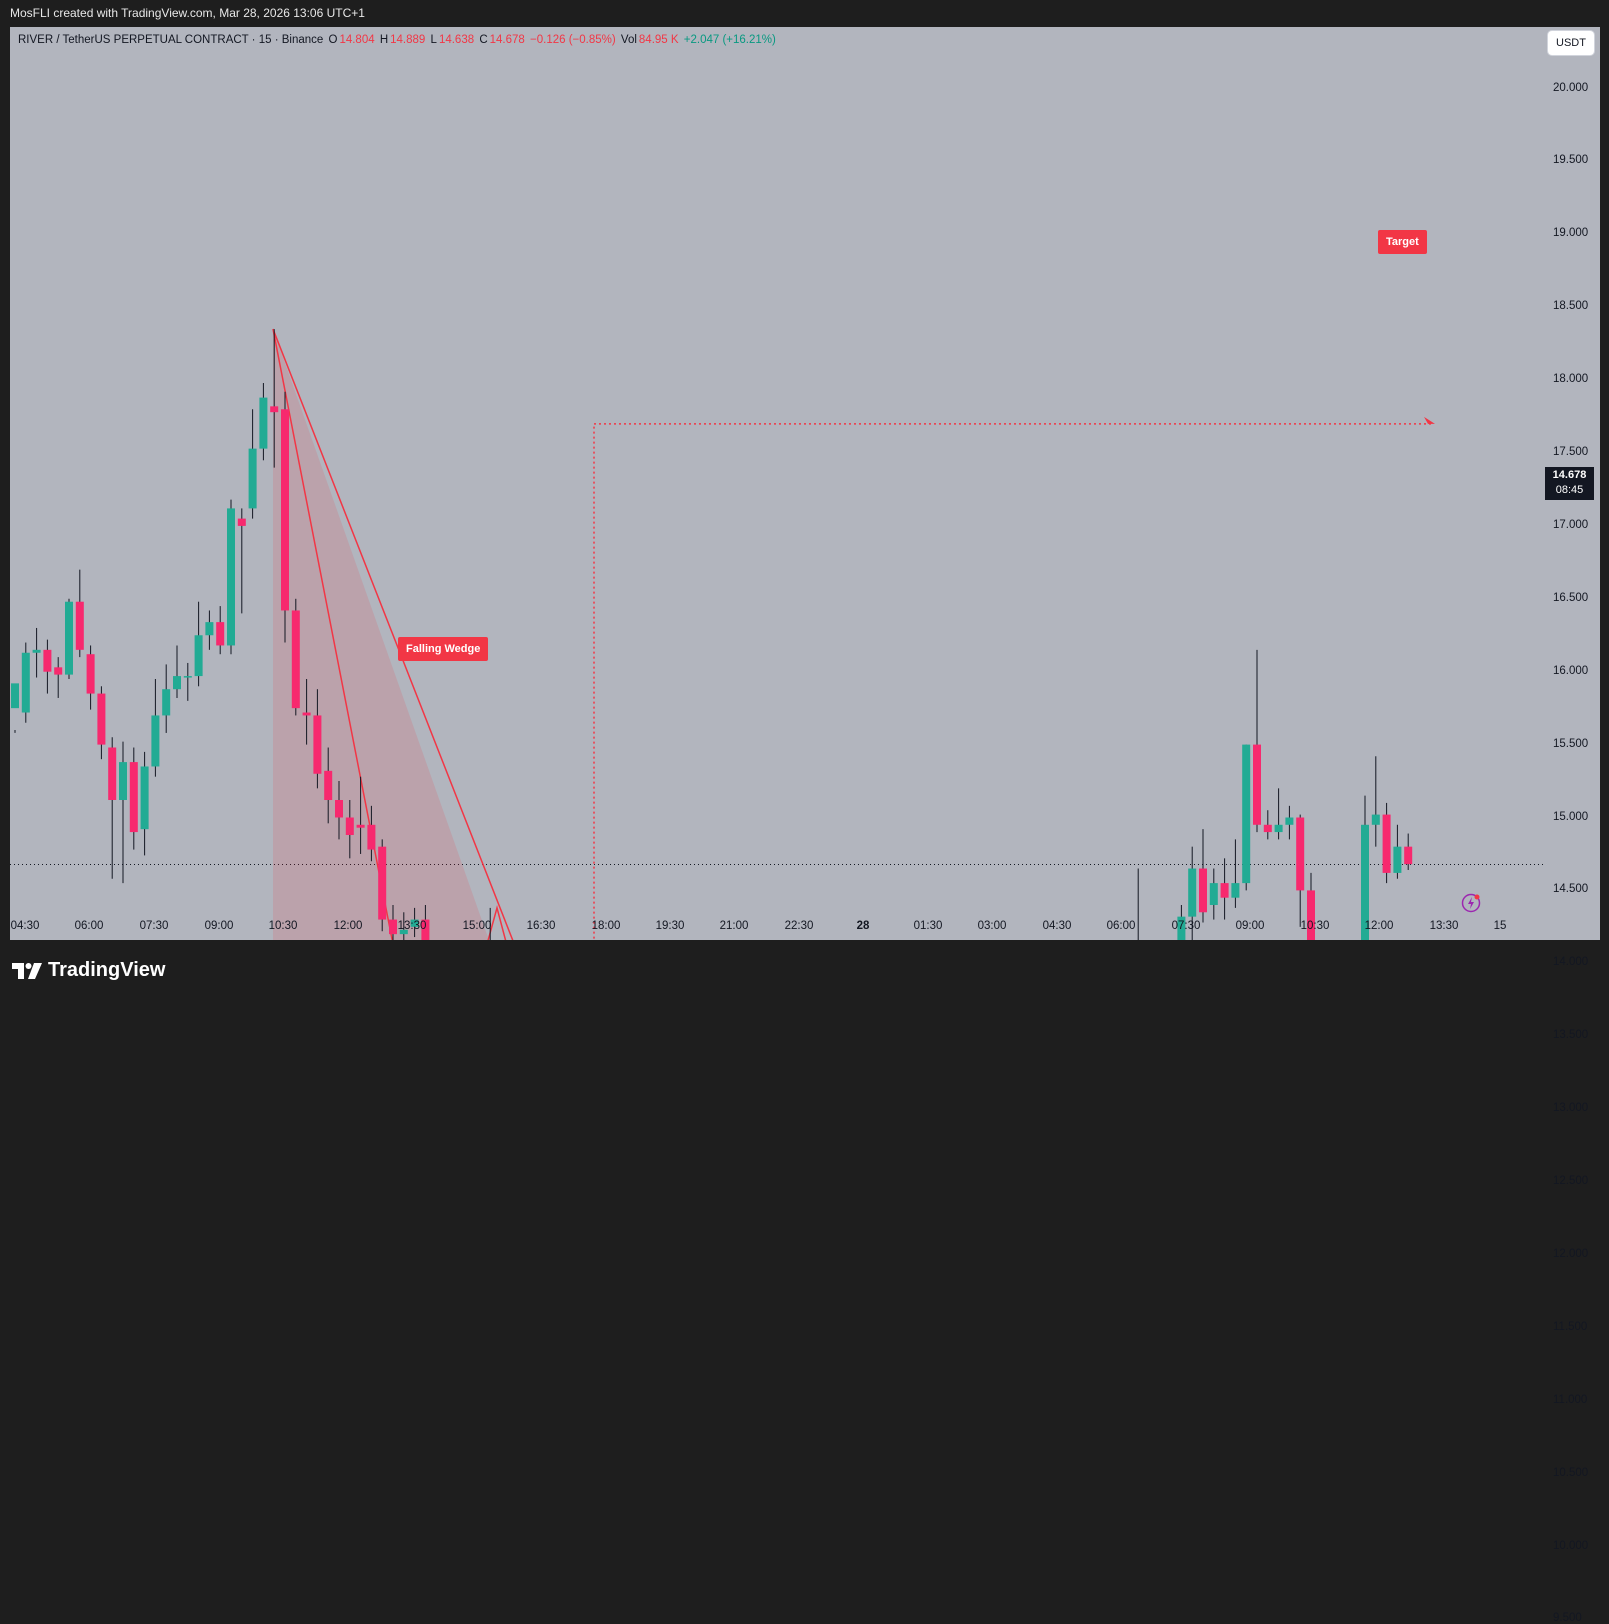 Image resolution: width=1609 pixels, height=1624 pixels. I want to click on time-tick-label: 10:30, so click(283, 926).